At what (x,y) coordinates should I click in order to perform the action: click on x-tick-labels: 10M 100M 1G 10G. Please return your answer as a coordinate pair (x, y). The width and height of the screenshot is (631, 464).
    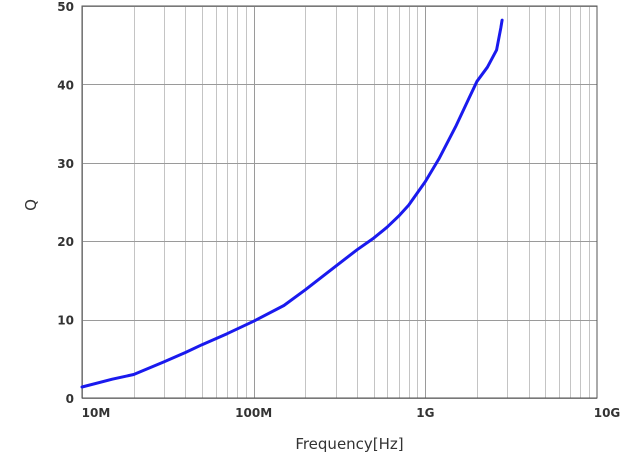
    Looking at the image, I should click on (351, 413).